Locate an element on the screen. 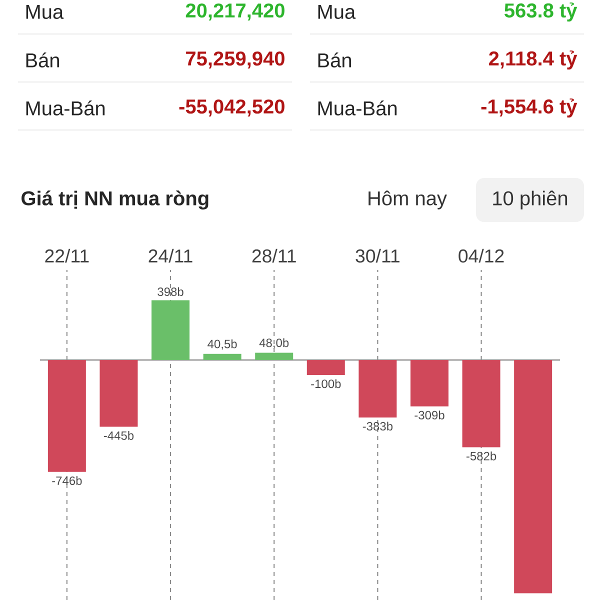 The width and height of the screenshot is (600, 600). text: 10 phiên is located at coordinates (530, 200).